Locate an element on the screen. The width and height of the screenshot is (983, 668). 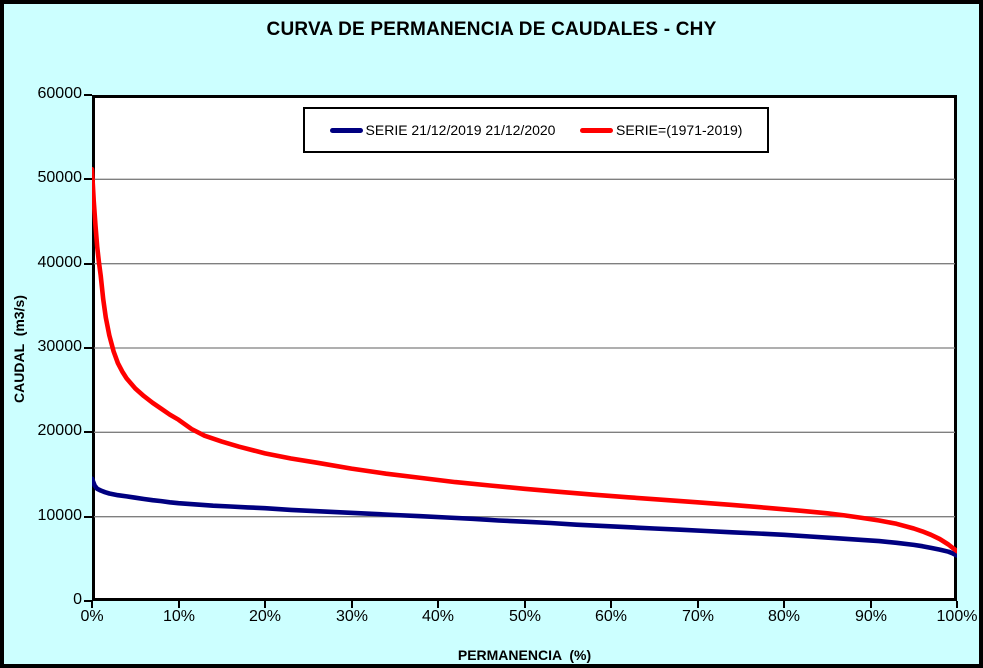
y-axis-tick-label: 40000 is located at coordinates (60, 262).